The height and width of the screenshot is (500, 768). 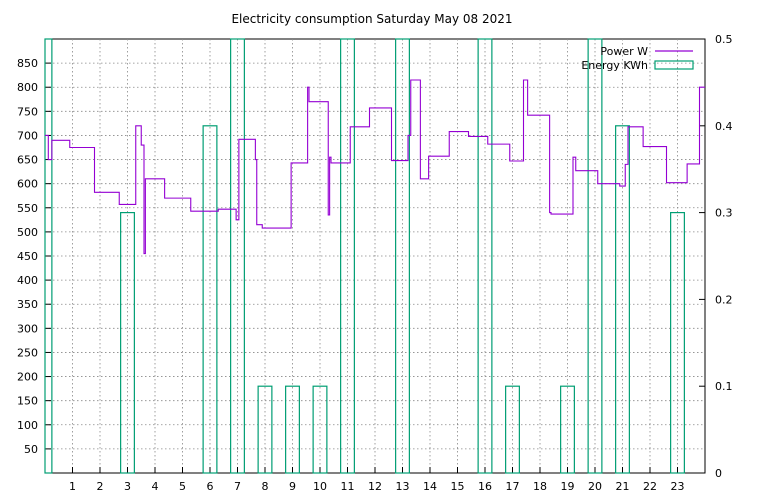 What do you see at coordinates (614, 65) in the screenshot?
I see `legend-label: Energy KWh` at bounding box center [614, 65].